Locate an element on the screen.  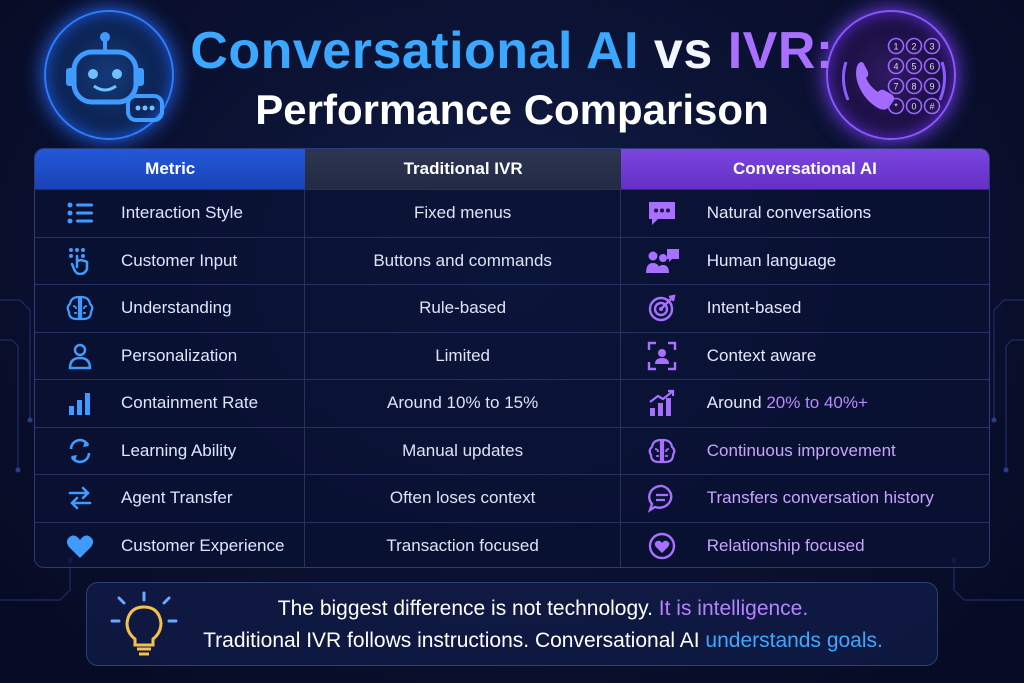
metric-label: Understanding is located at coordinates (176, 308).